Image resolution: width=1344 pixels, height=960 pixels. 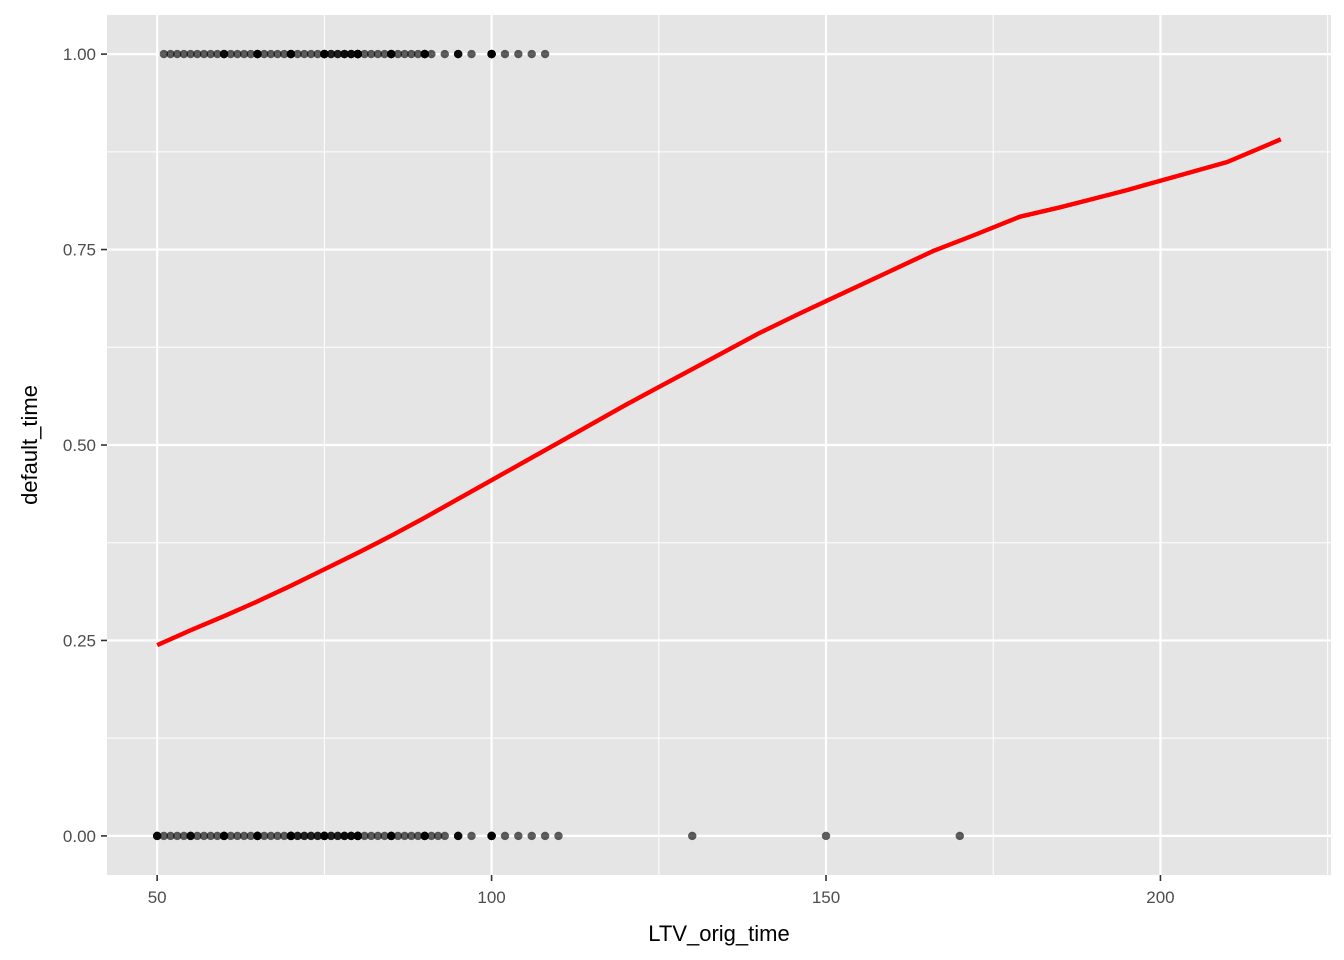 What do you see at coordinates (491, 897) in the screenshot?
I see `x-tick-label: 100` at bounding box center [491, 897].